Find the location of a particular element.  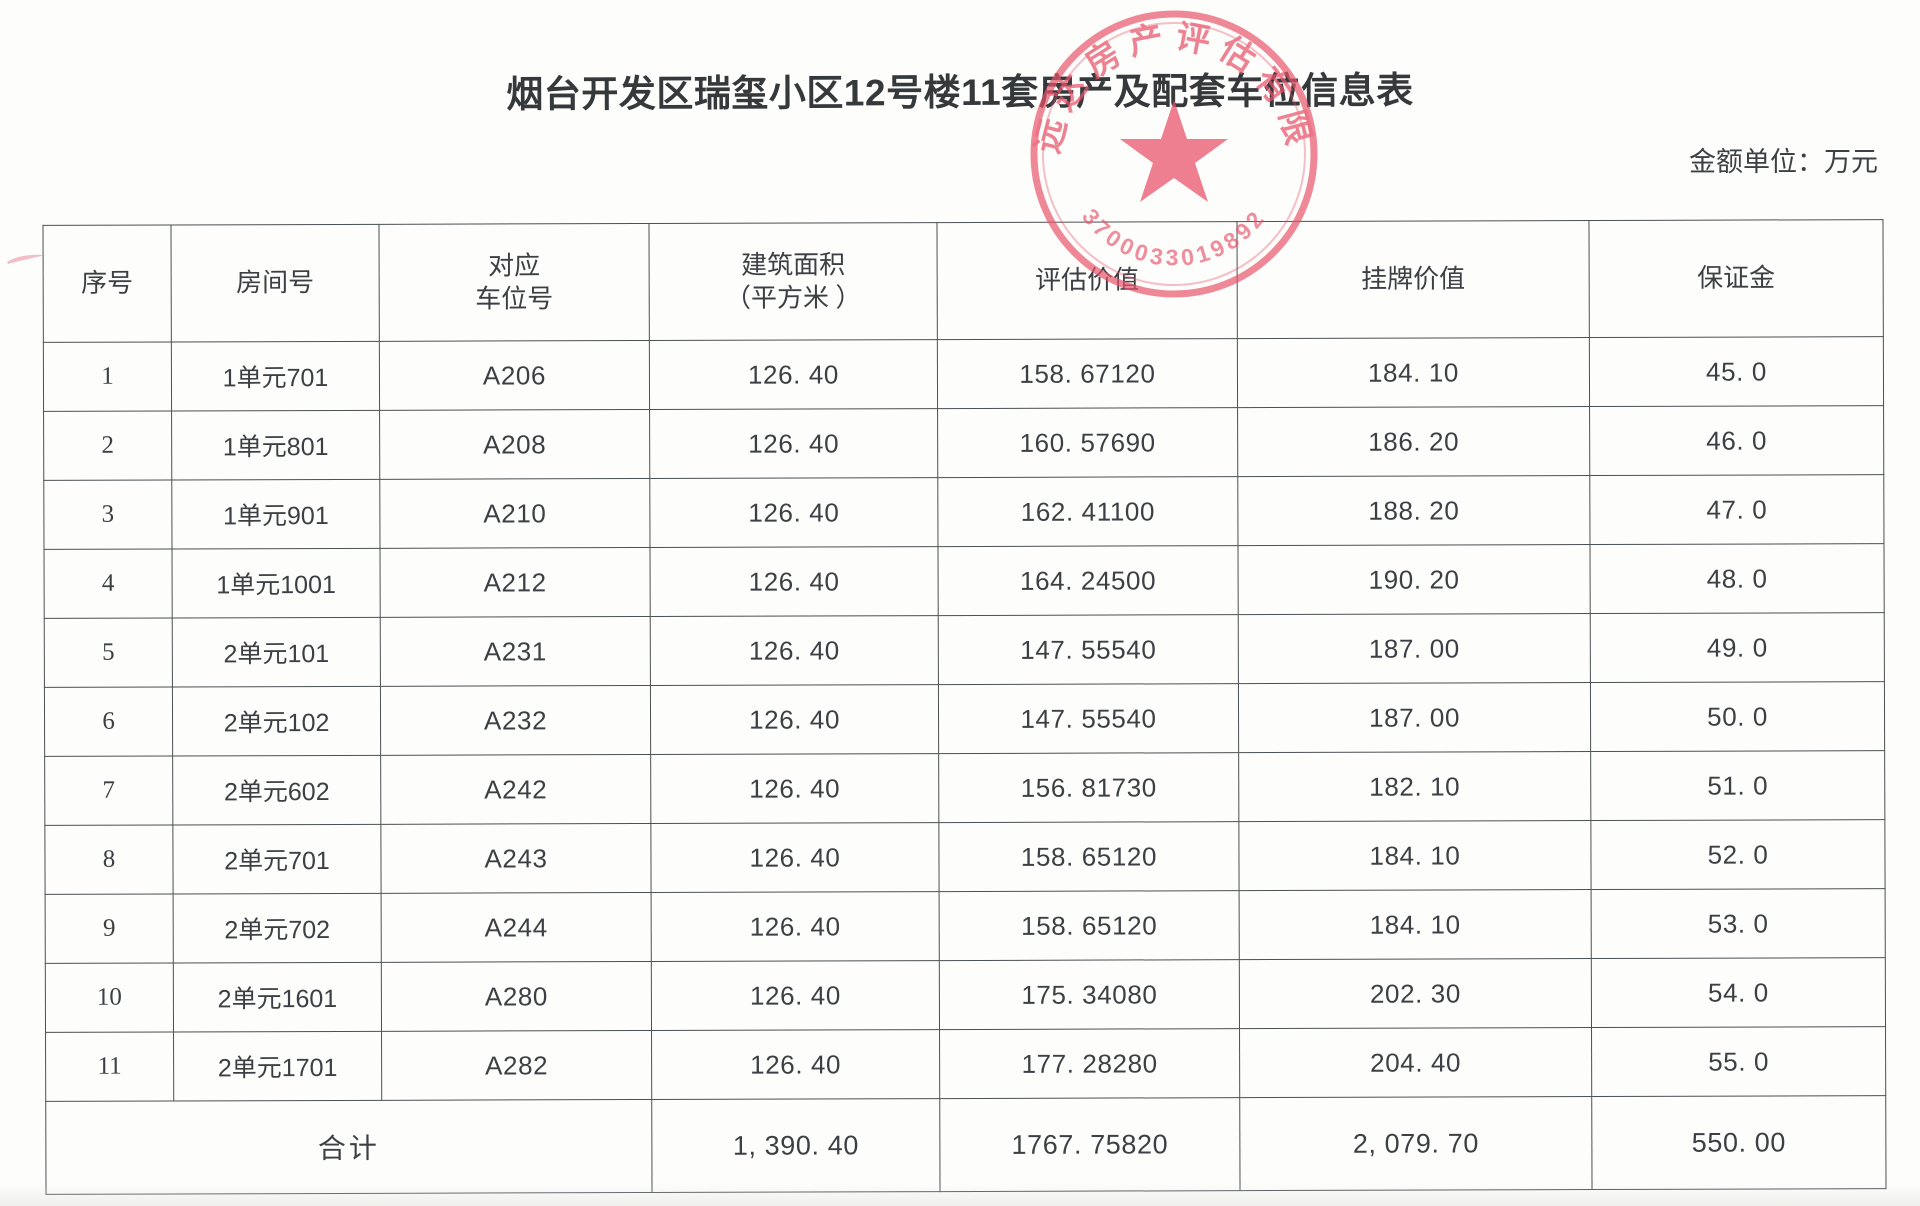

table-row: 8 2单元701 A243 126. 40 158. 65120 184. 10 52. 0 is located at coordinates (965, 857).